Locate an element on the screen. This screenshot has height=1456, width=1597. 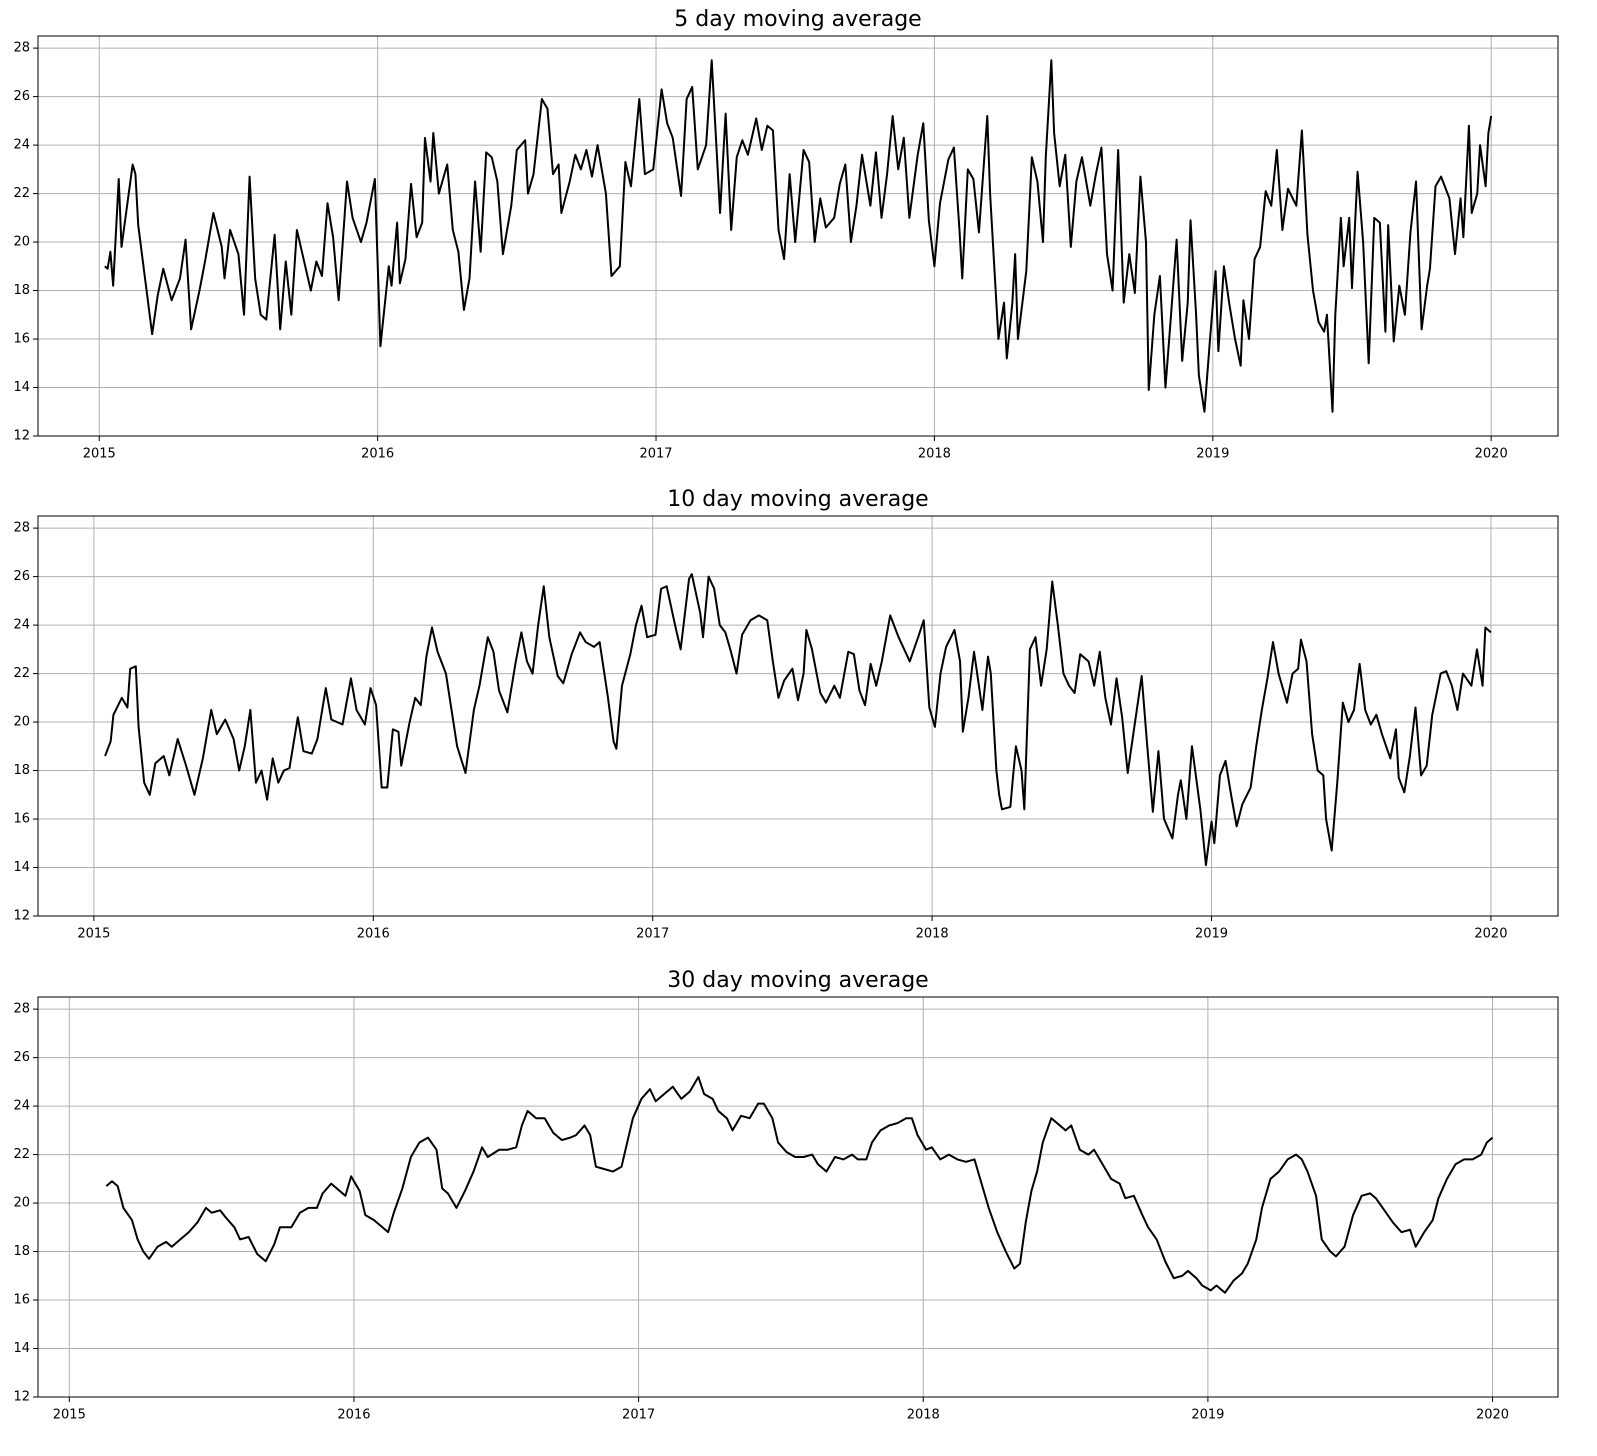
data-line is located at coordinates (799, 1185).